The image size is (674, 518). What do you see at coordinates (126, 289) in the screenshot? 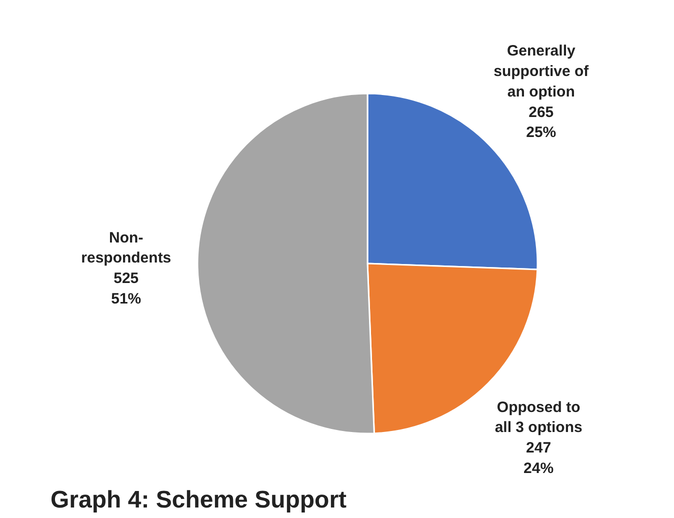
I see `data-label: 525 51%` at bounding box center [126, 289].